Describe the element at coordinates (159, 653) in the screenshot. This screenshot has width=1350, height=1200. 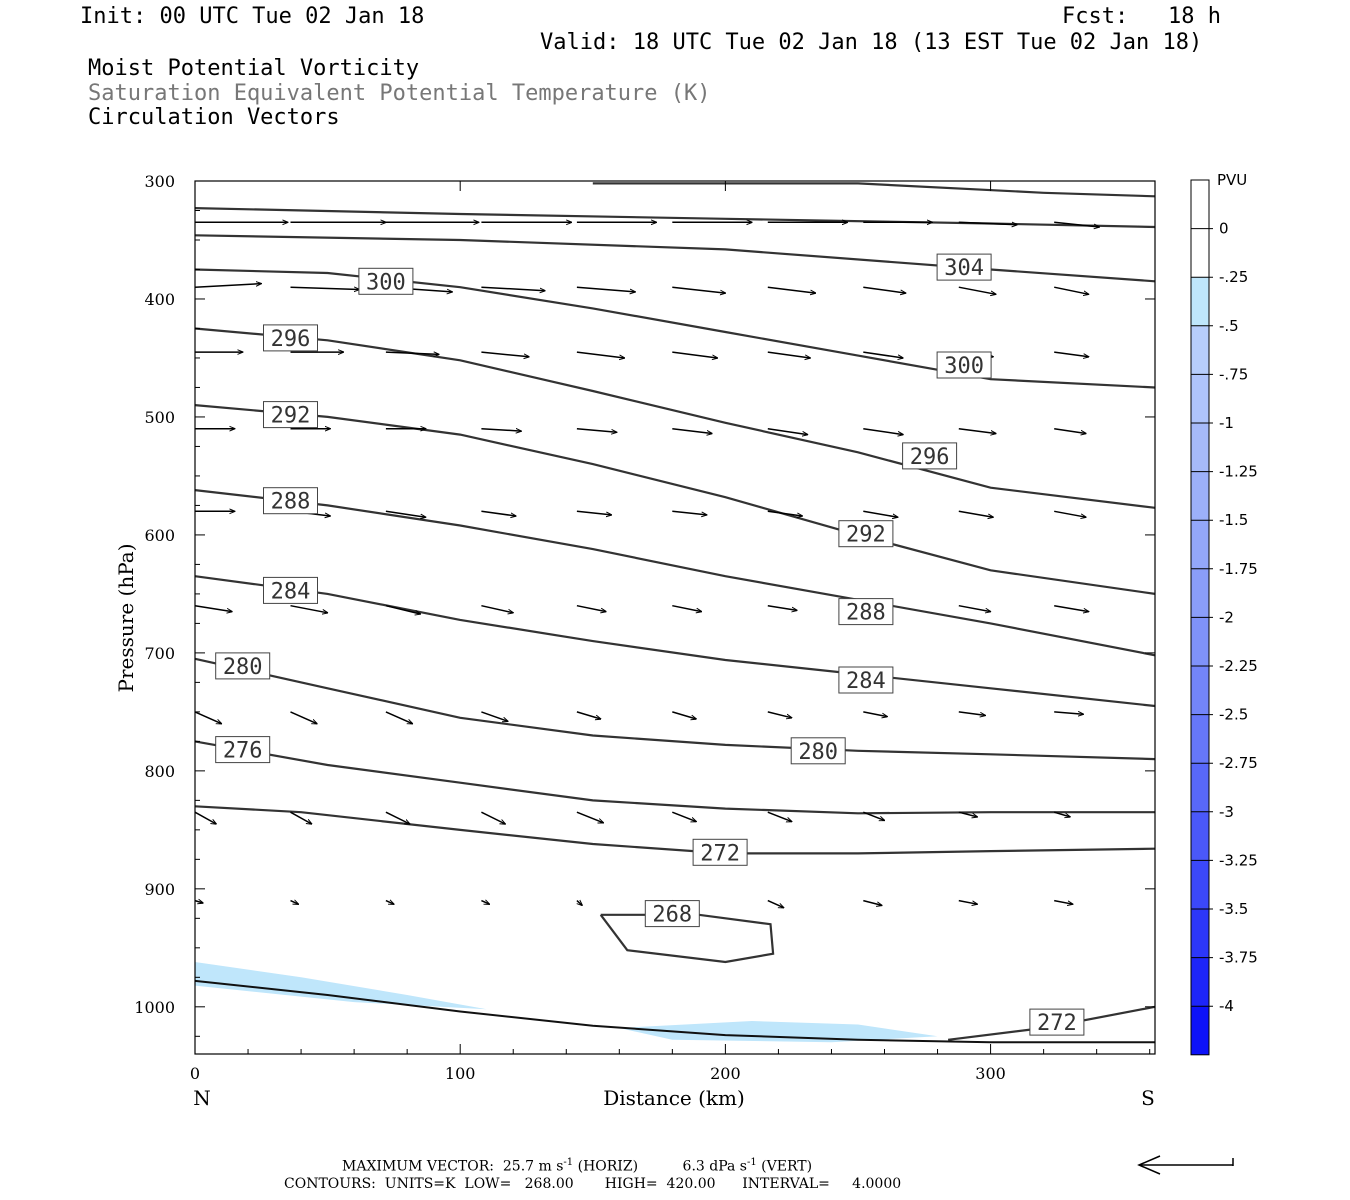
I see `y-tick-label: 700` at that location.